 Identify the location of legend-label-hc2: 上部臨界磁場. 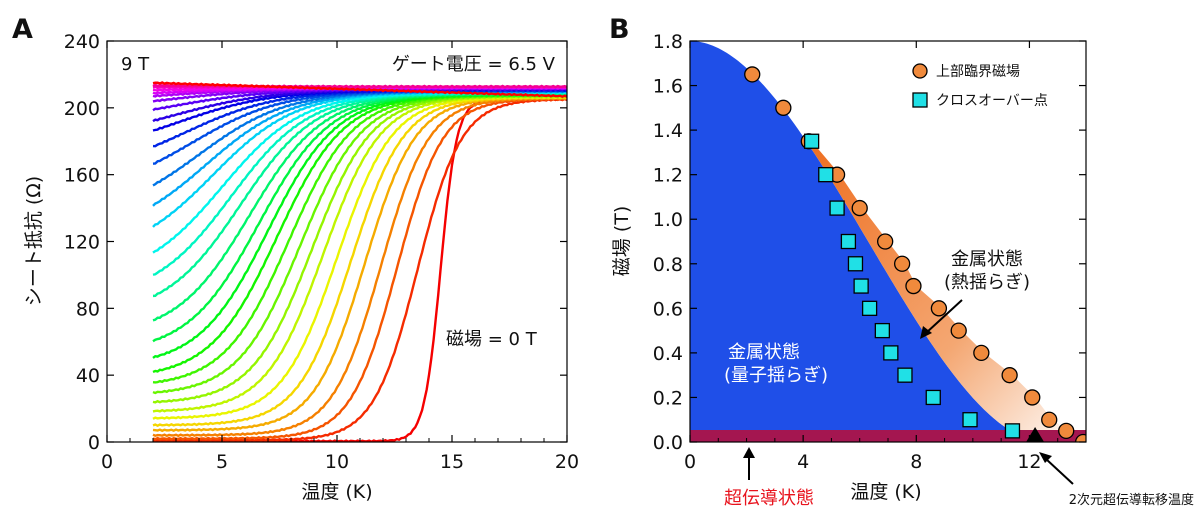
(978, 72).